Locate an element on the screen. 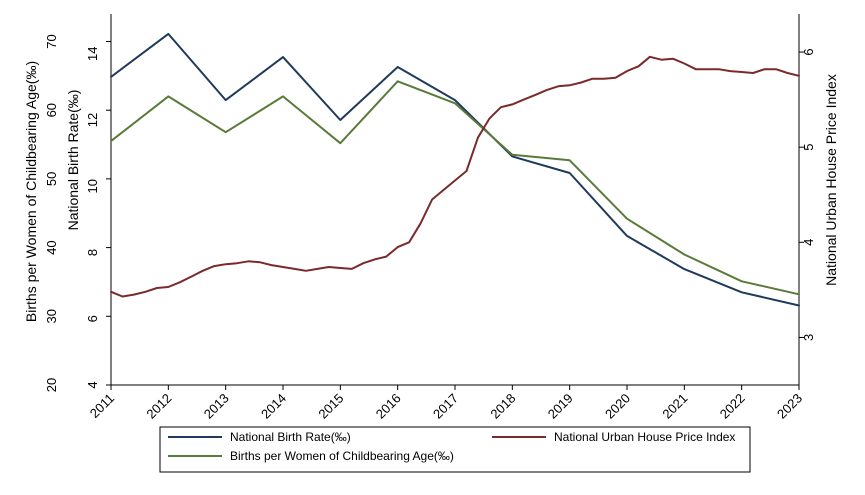  x-tick-label: 2023 is located at coordinates (789, 406).